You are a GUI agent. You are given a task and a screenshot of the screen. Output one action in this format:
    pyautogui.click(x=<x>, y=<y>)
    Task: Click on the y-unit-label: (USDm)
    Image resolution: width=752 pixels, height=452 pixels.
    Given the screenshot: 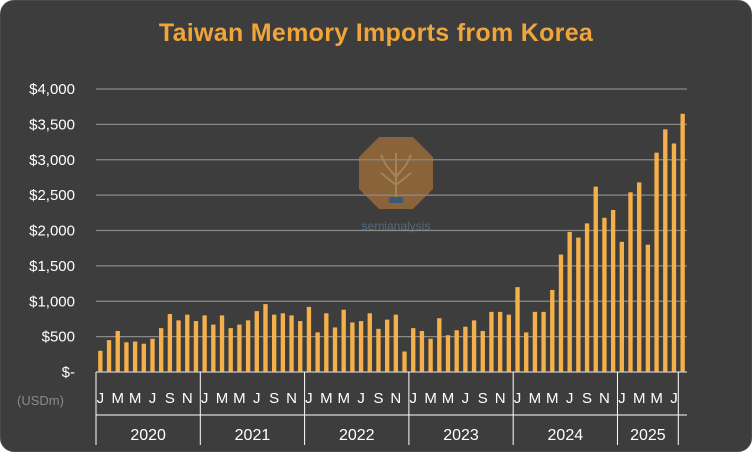 What is the action you would take?
    pyautogui.click(x=40, y=400)
    